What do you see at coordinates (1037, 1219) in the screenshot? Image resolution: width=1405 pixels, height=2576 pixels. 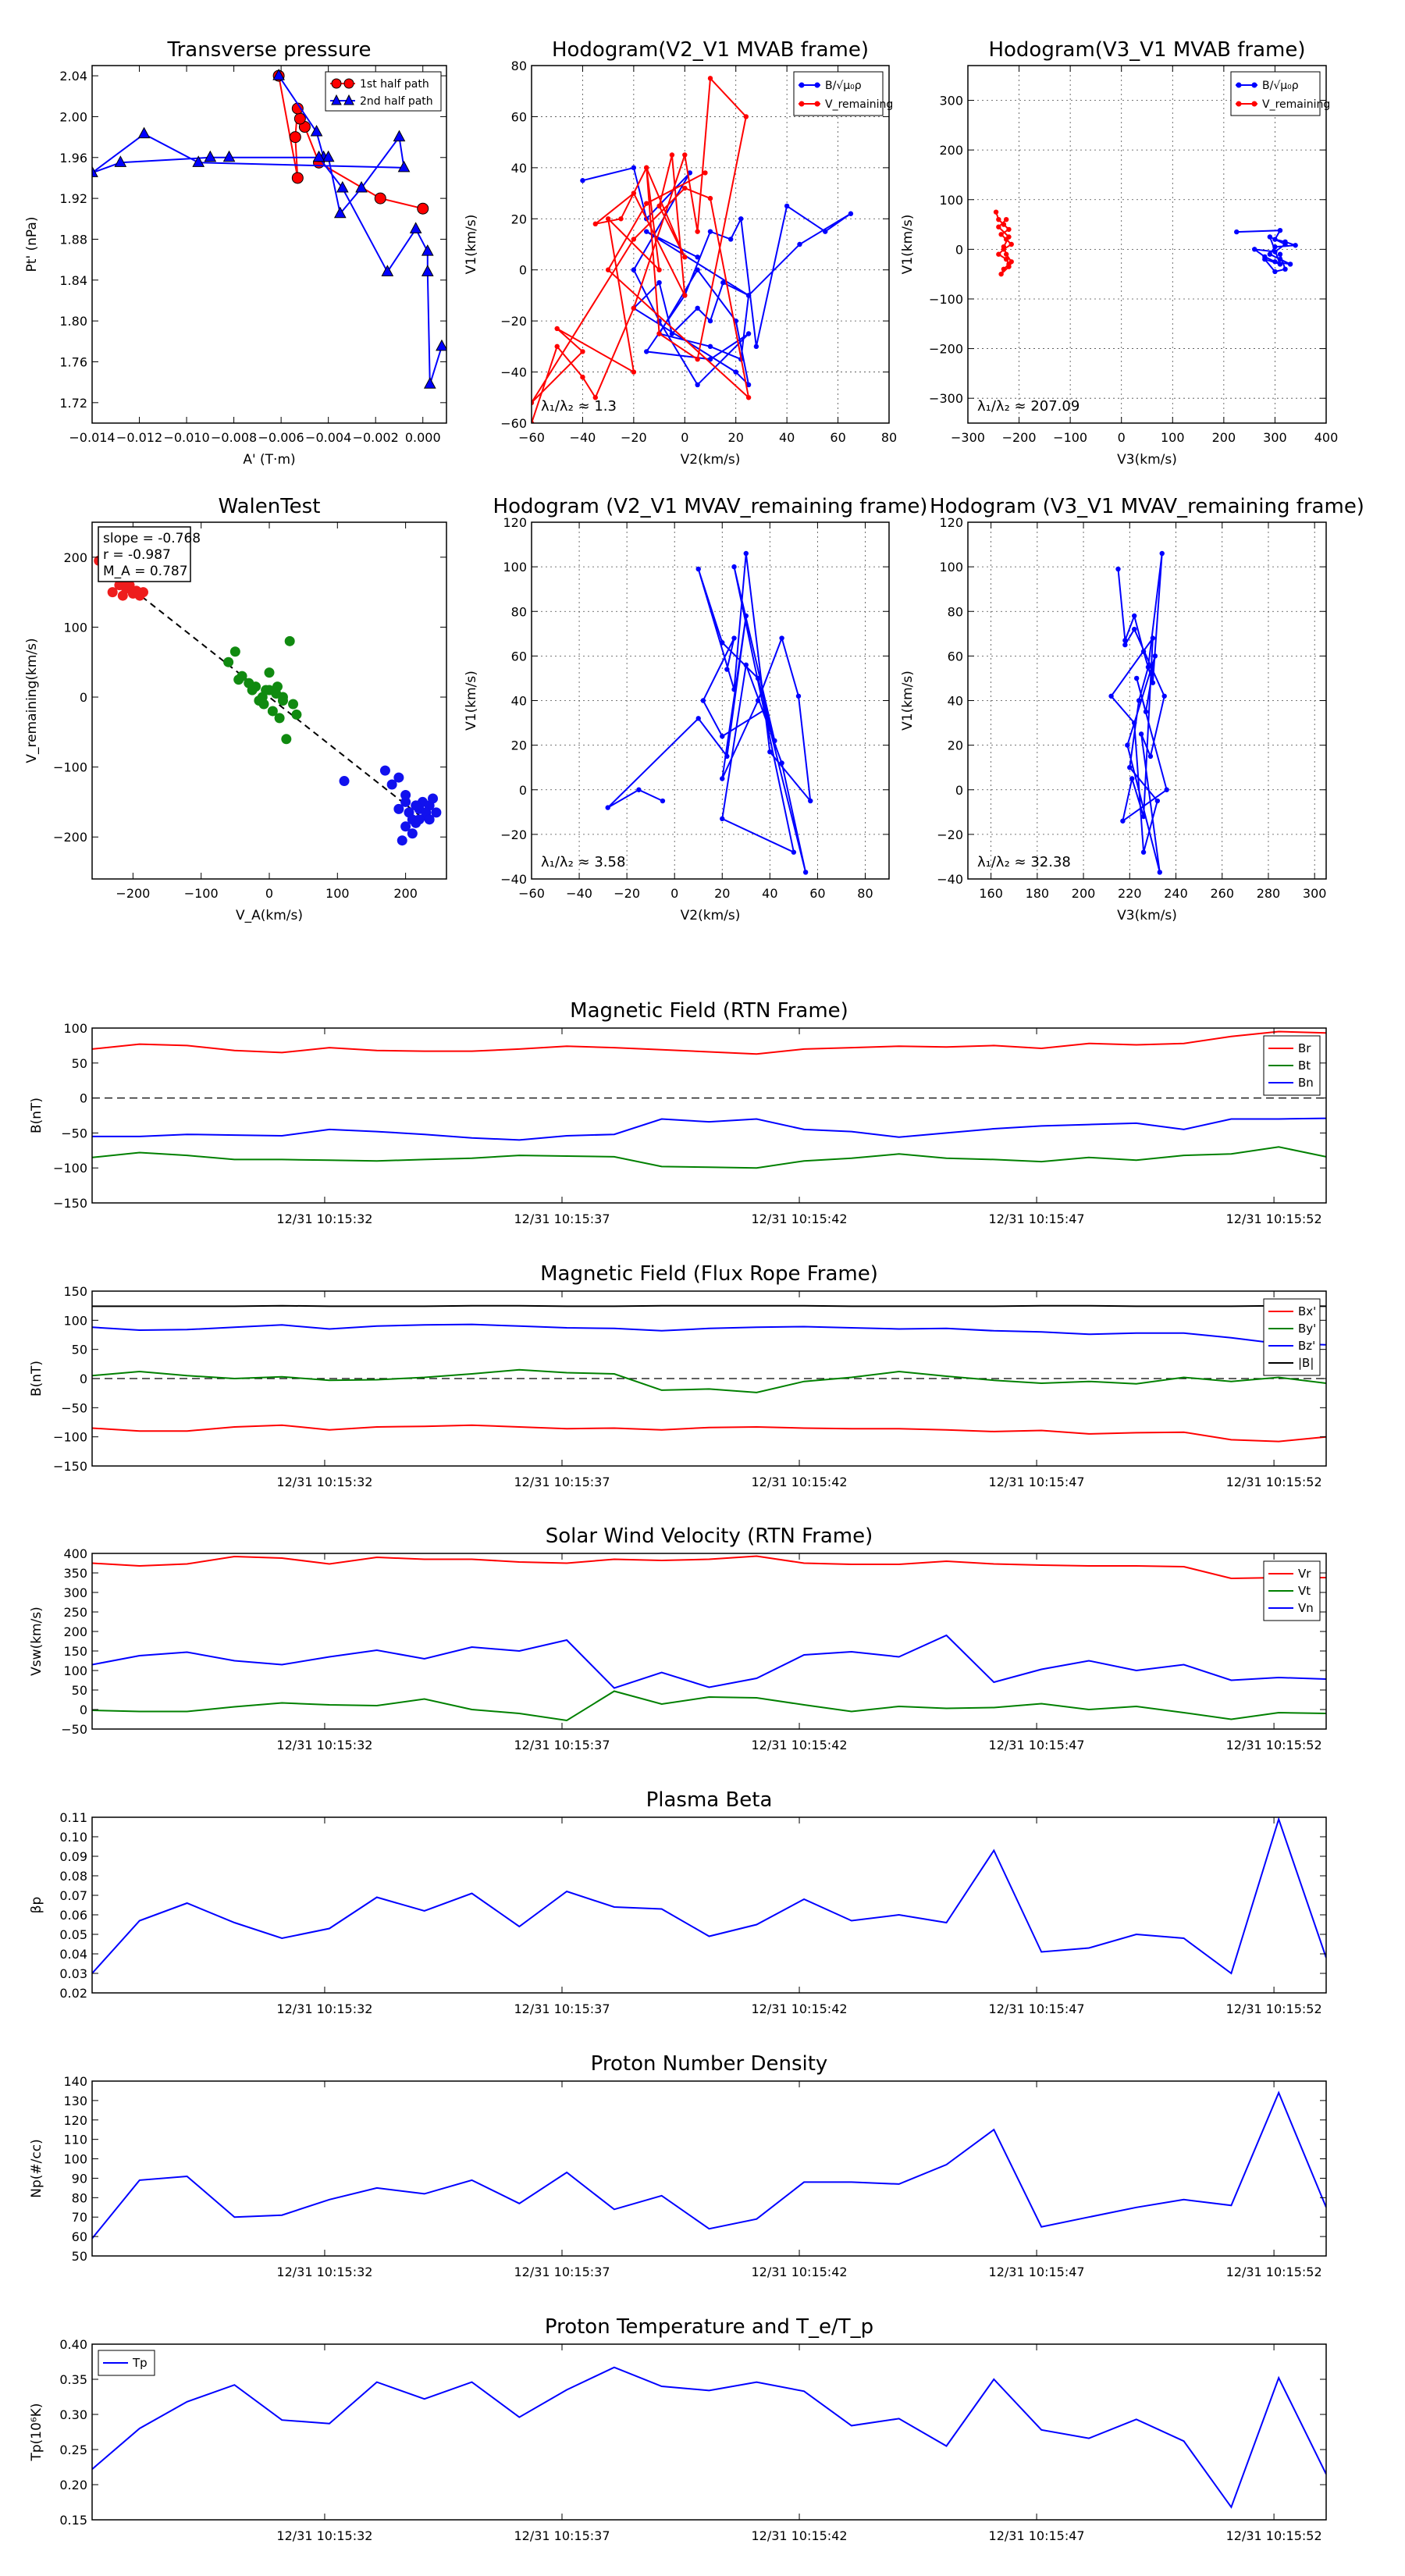 I see `magnetic_field_rtn-xtick-label: 12/31 10:15:47` at bounding box center [1037, 1219].